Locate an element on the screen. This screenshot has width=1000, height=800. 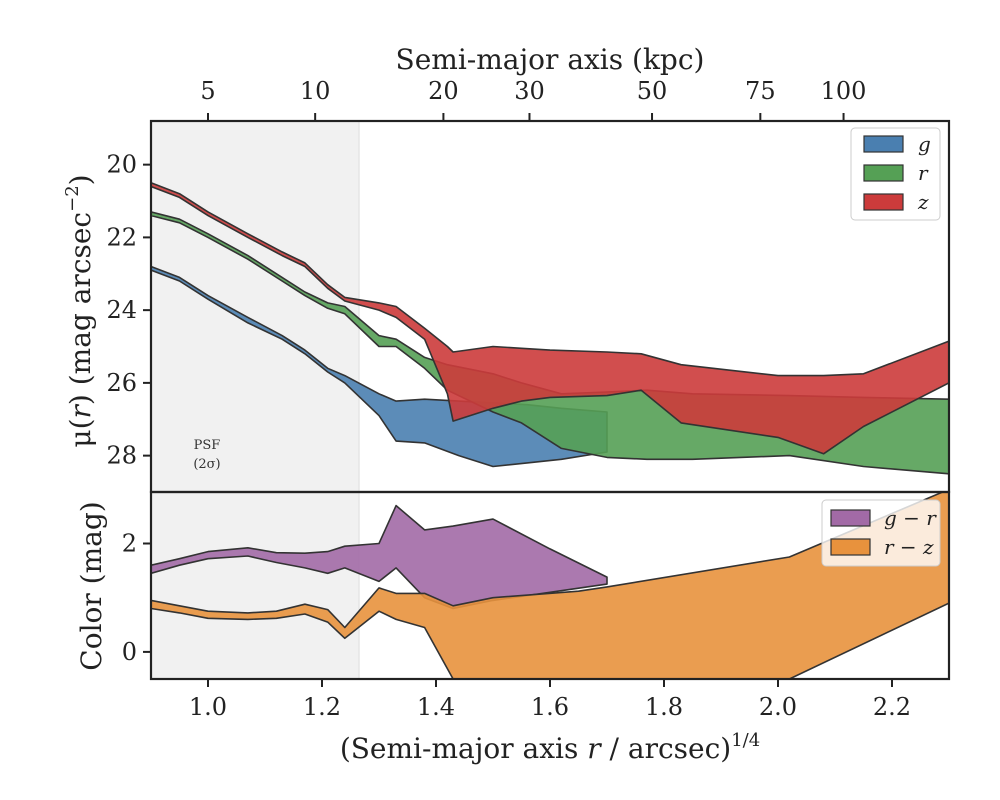
x-axis-title: (Semi-major axis r / arcsec)1/4 is located at coordinates (550, 747).